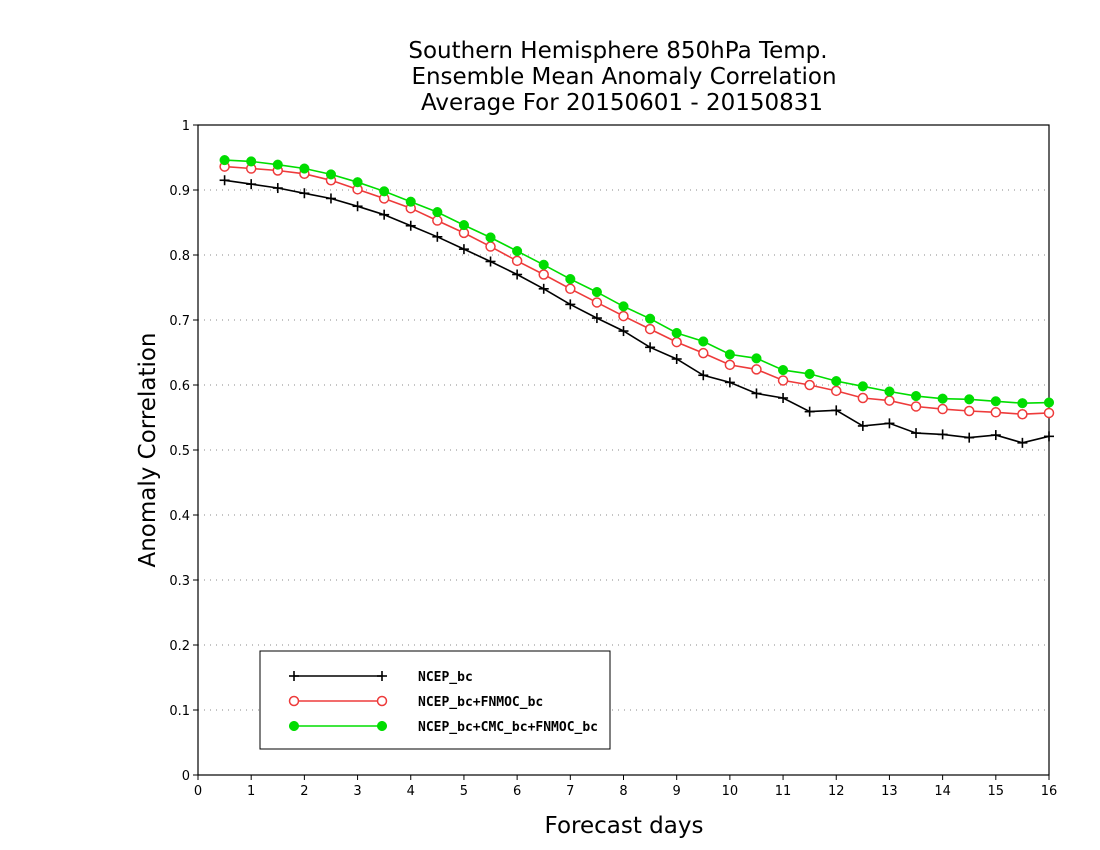 The width and height of the screenshot is (1100, 850). I want to click on x-tick-label: 0, so click(198, 791).